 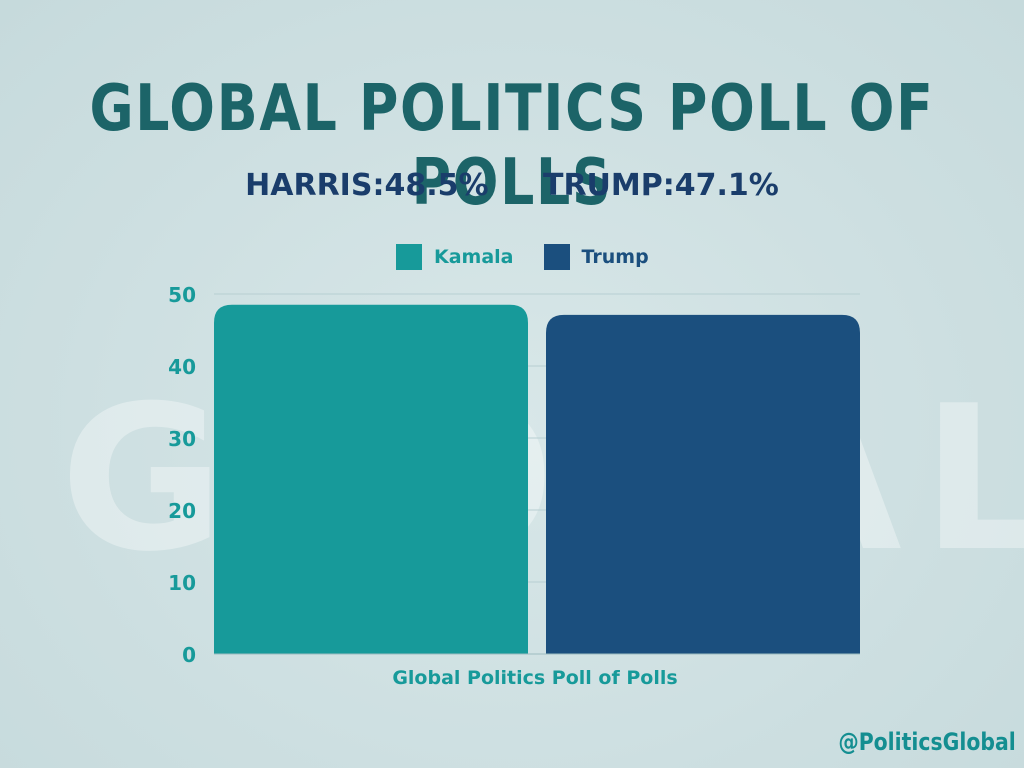 I want to click on y-tick-label: 20, so click(x=182, y=511).